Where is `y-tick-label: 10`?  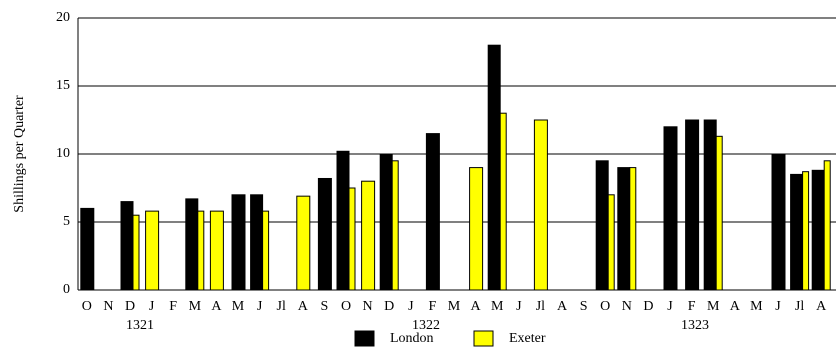
y-tick-label: 10 is located at coordinates (63, 153).